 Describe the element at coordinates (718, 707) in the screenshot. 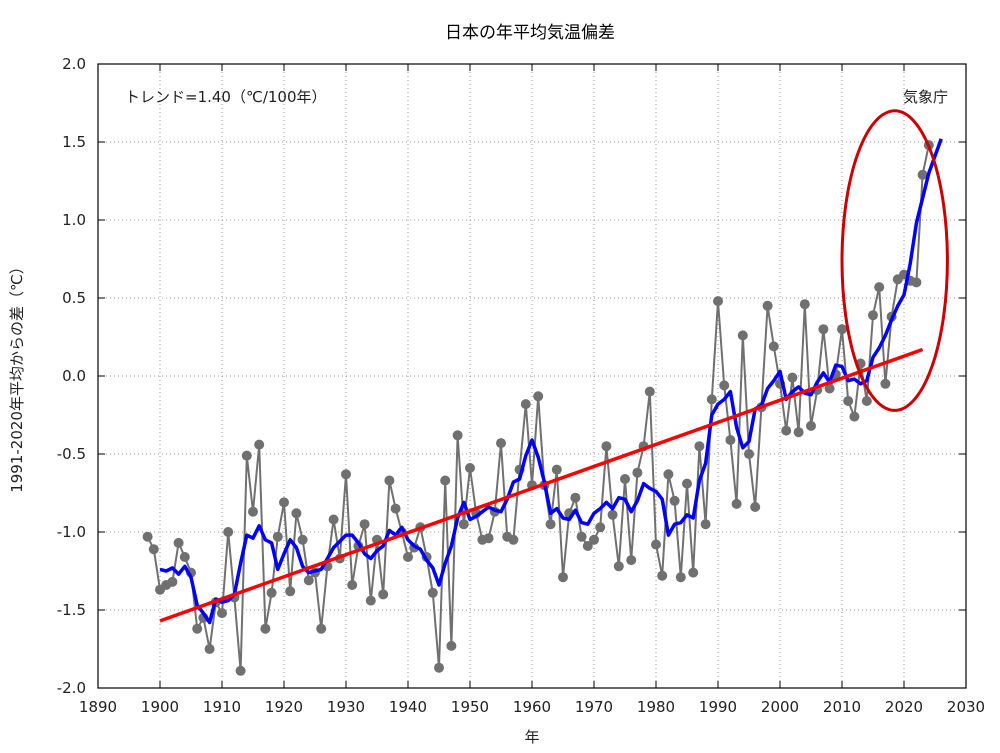

I see `x-tick-label: 1990` at that location.